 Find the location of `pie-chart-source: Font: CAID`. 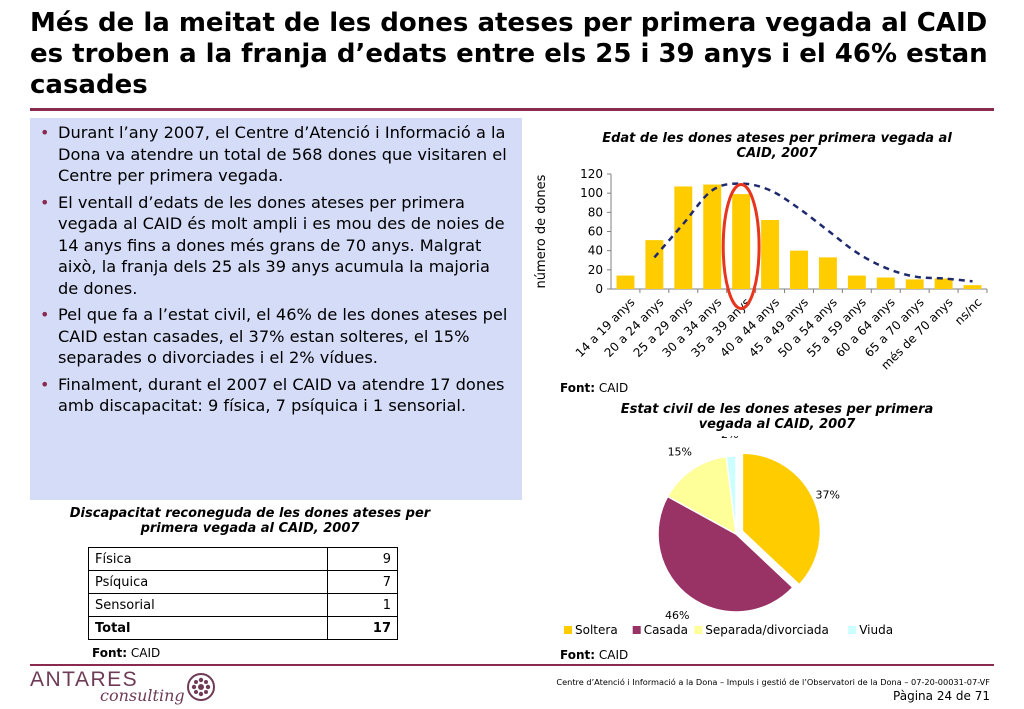

pie-chart-source: Font: CAID is located at coordinates (594, 655).